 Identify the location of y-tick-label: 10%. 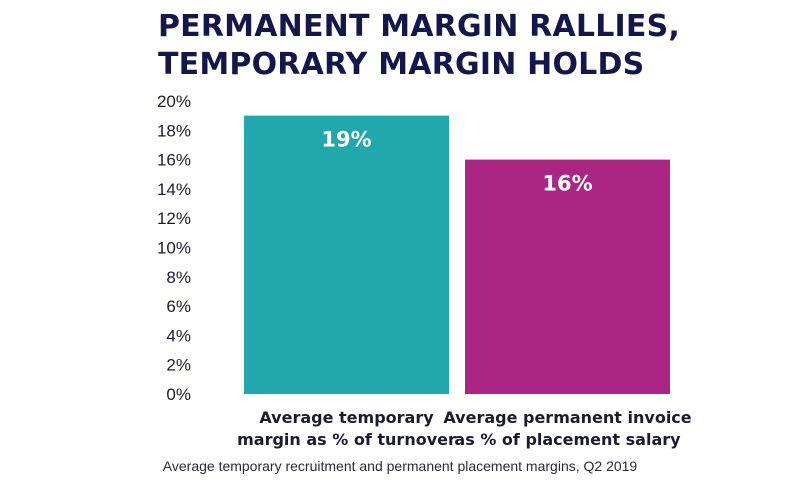
(174, 248).